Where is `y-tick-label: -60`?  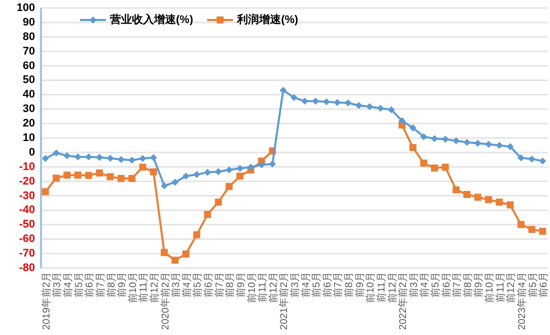 y-tick-label: -60 is located at coordinates (27, 239).